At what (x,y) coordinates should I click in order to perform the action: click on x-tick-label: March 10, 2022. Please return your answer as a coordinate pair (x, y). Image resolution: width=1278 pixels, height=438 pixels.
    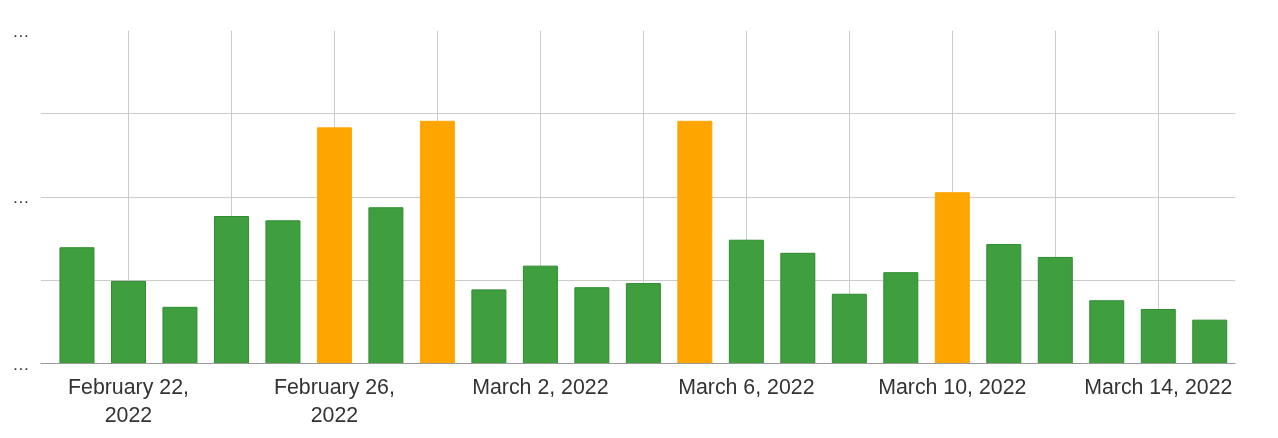
    Looking at the image, I should click on (952, 386).